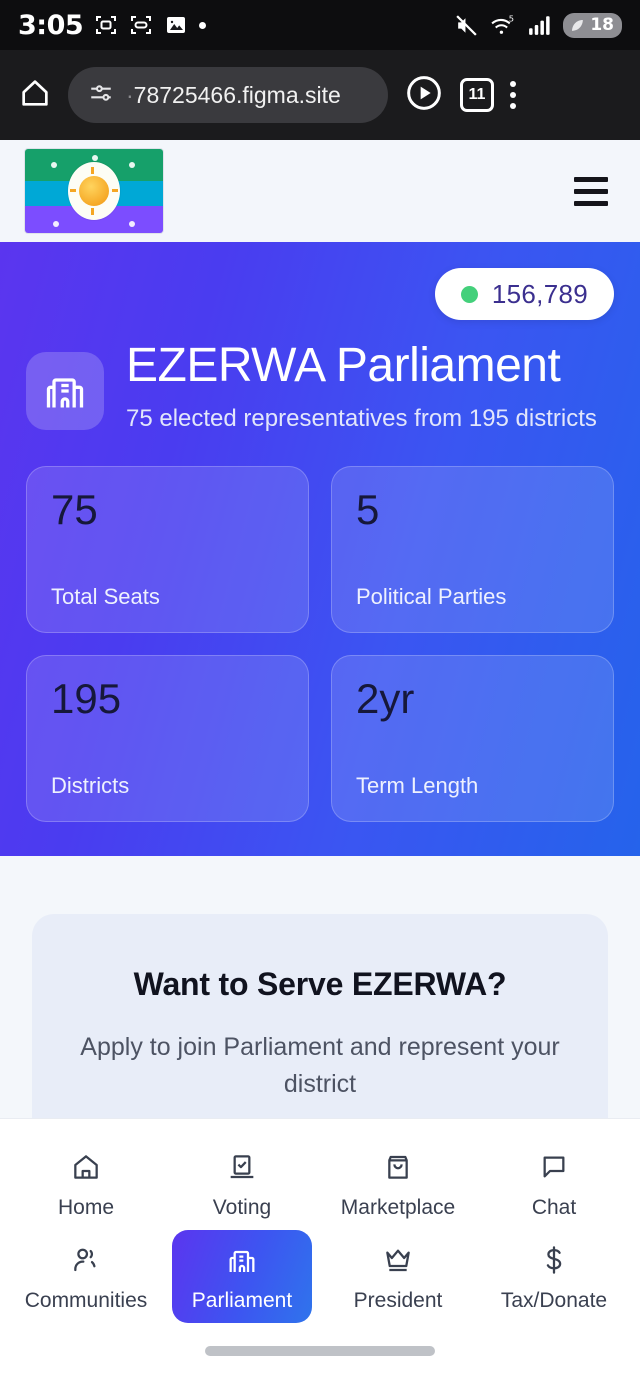 The width and height of the screenshot is (640, 1373). I want to click on ezerwa-flag-logo, so click(94, 191).